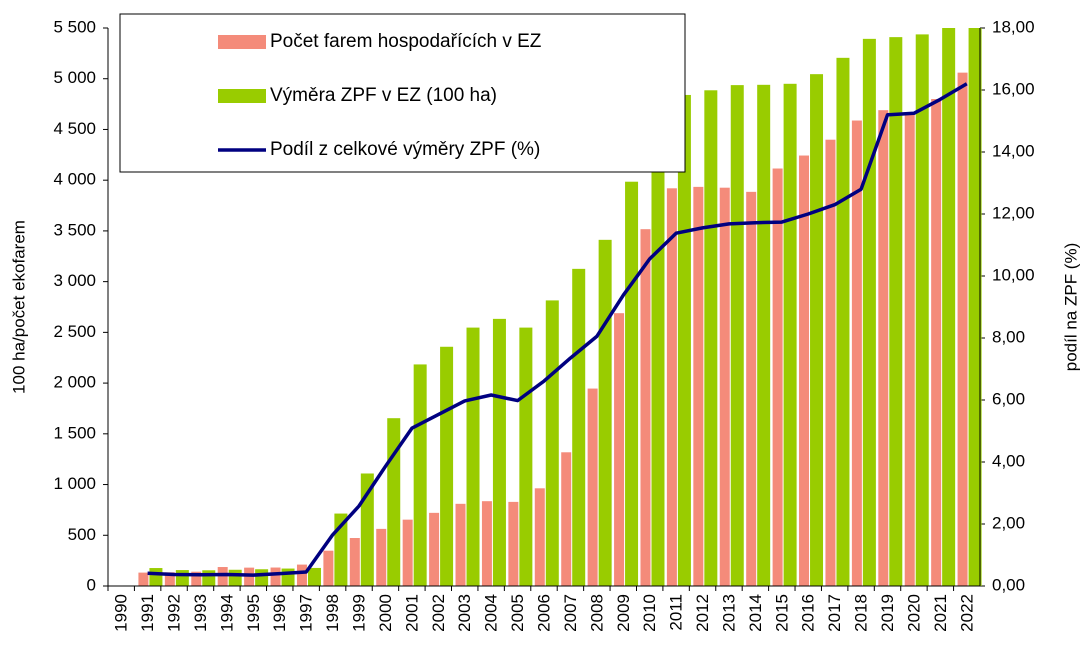 The width and height of the screenshot is (1086, 645). Describe the element at coordinates (253, 613) in the screenshot. I see `x-tick-label: 1995` at that location.